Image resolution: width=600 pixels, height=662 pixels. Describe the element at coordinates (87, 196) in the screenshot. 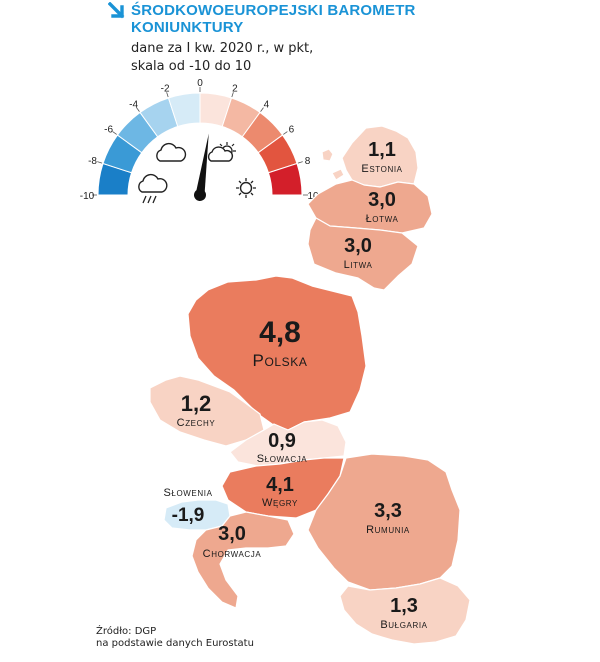

I see `gauge-tick-label: -10` at that location.